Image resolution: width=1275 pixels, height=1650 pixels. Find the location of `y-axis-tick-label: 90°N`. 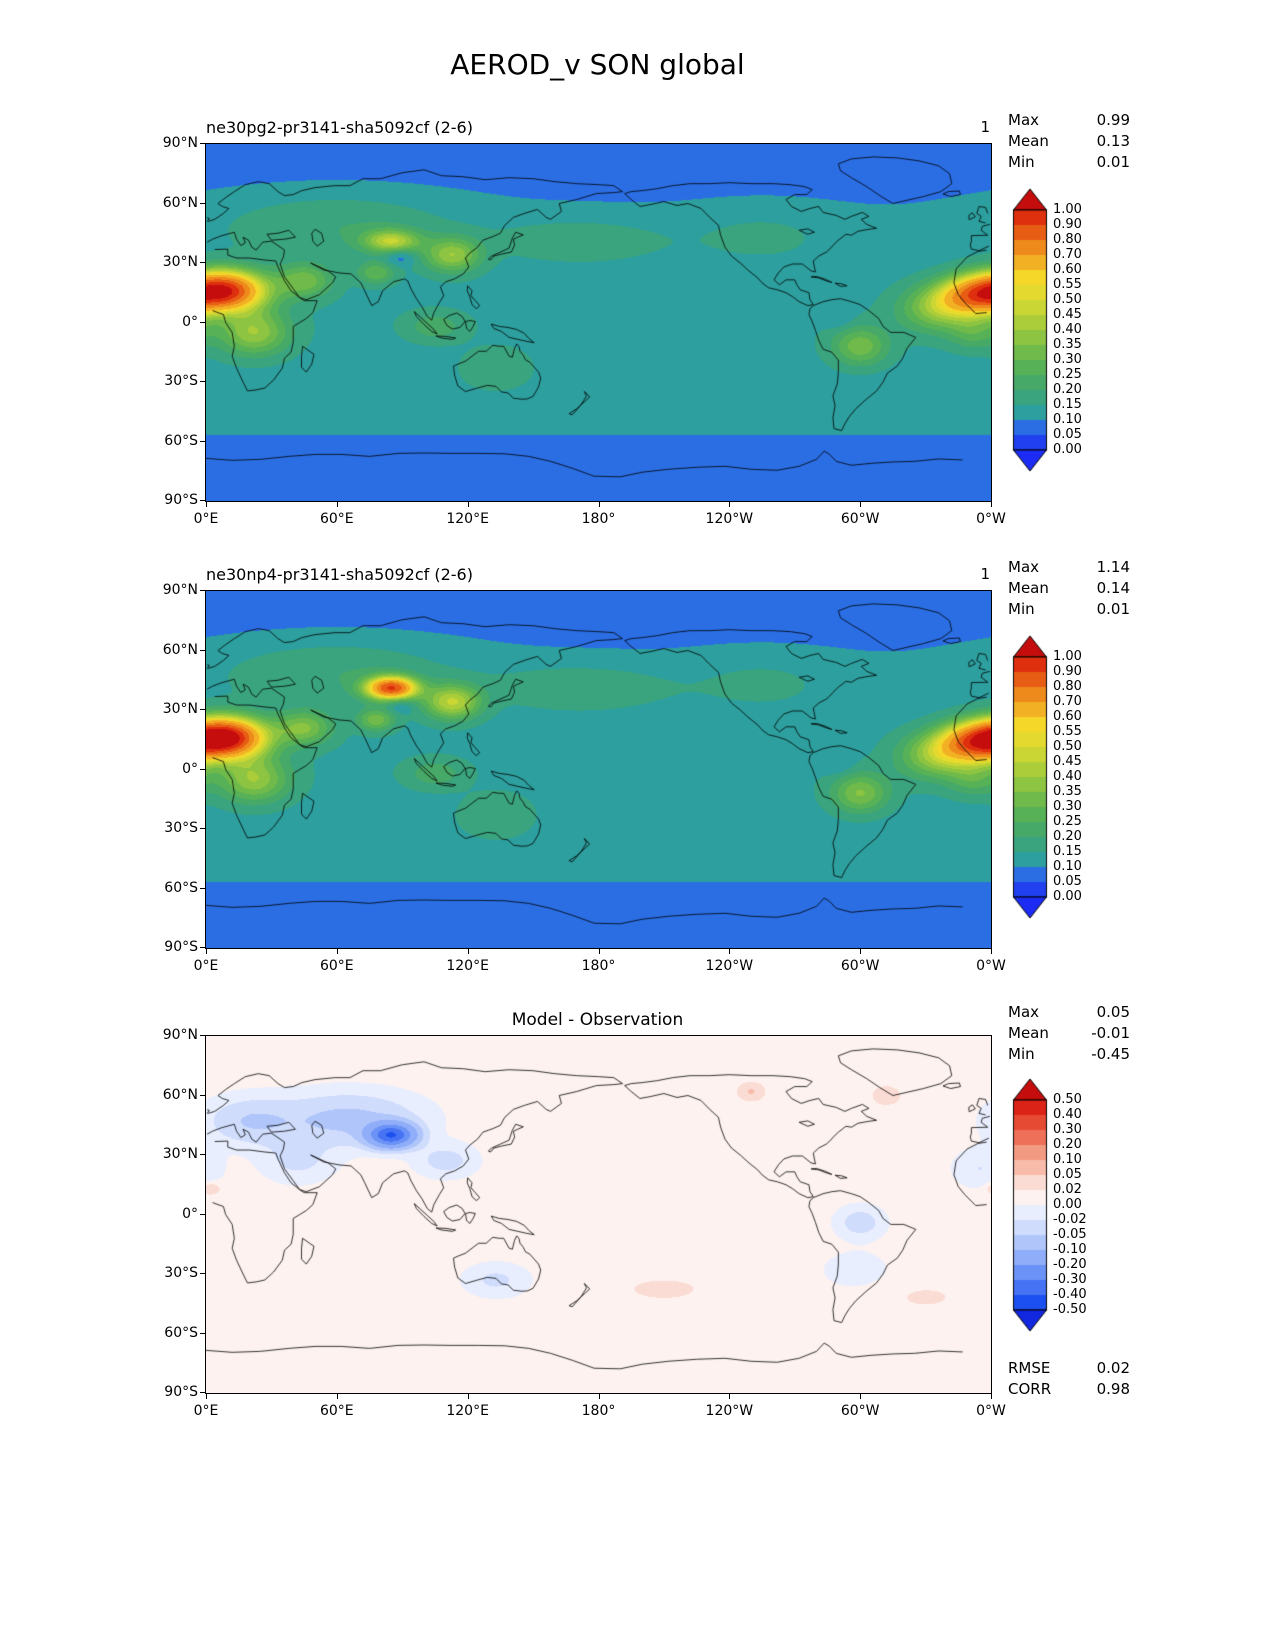

y-axis-tick-label: 90°N is located at coordinates (180, 590).